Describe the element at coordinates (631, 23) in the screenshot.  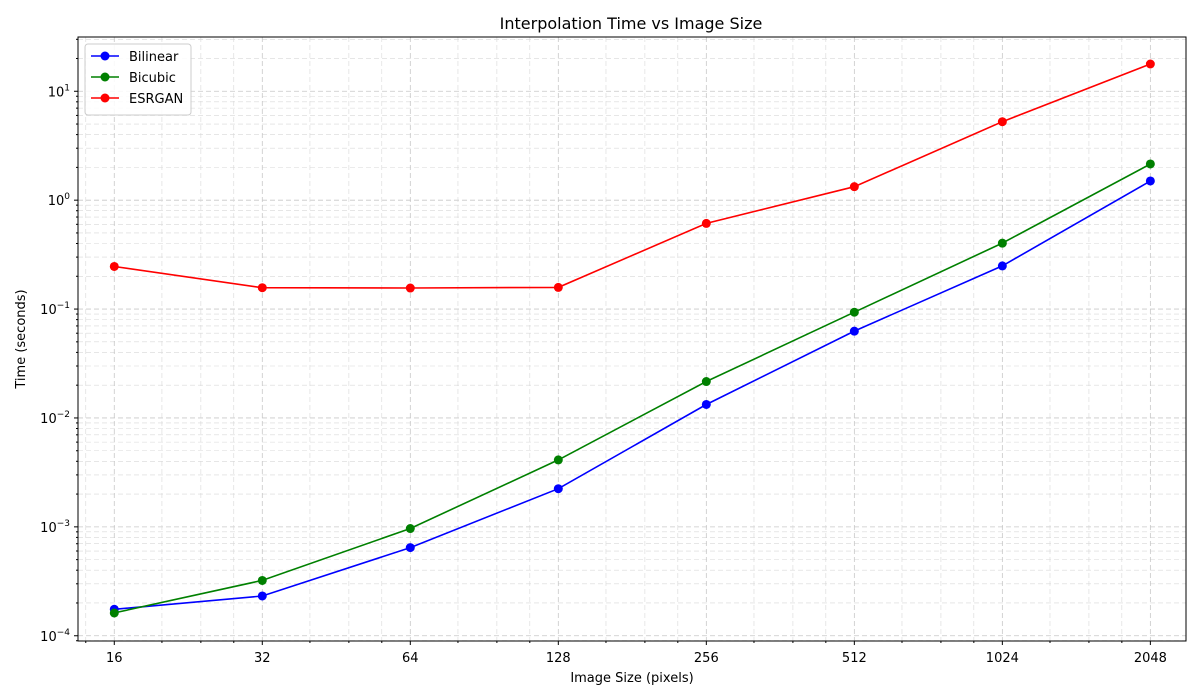
I see `chart-title: Interpolation Time vs Image Size` at that location.